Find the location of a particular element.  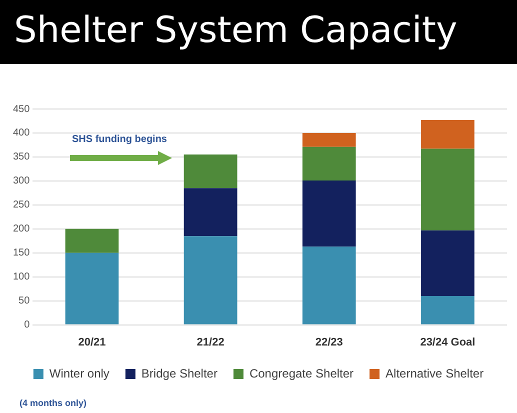

legend-label: Congregate Shelter is located at coordinates (301, 373).